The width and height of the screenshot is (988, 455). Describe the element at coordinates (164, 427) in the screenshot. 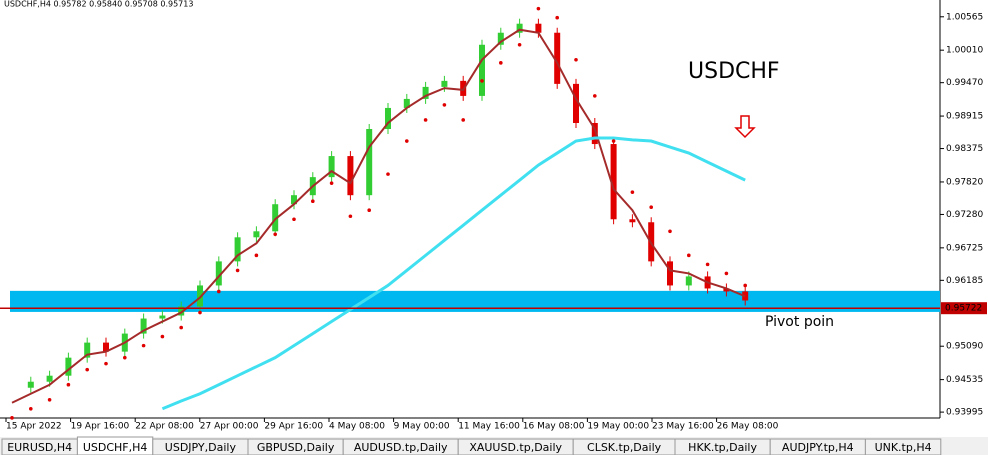

I see `x-tick-label: 22 Apr 08:00` at that location.